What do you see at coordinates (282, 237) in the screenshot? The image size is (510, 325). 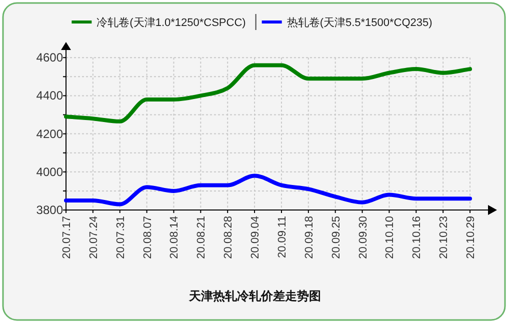 I see `x-tick-label: 20.09.11` at bounding box center [282, 237].